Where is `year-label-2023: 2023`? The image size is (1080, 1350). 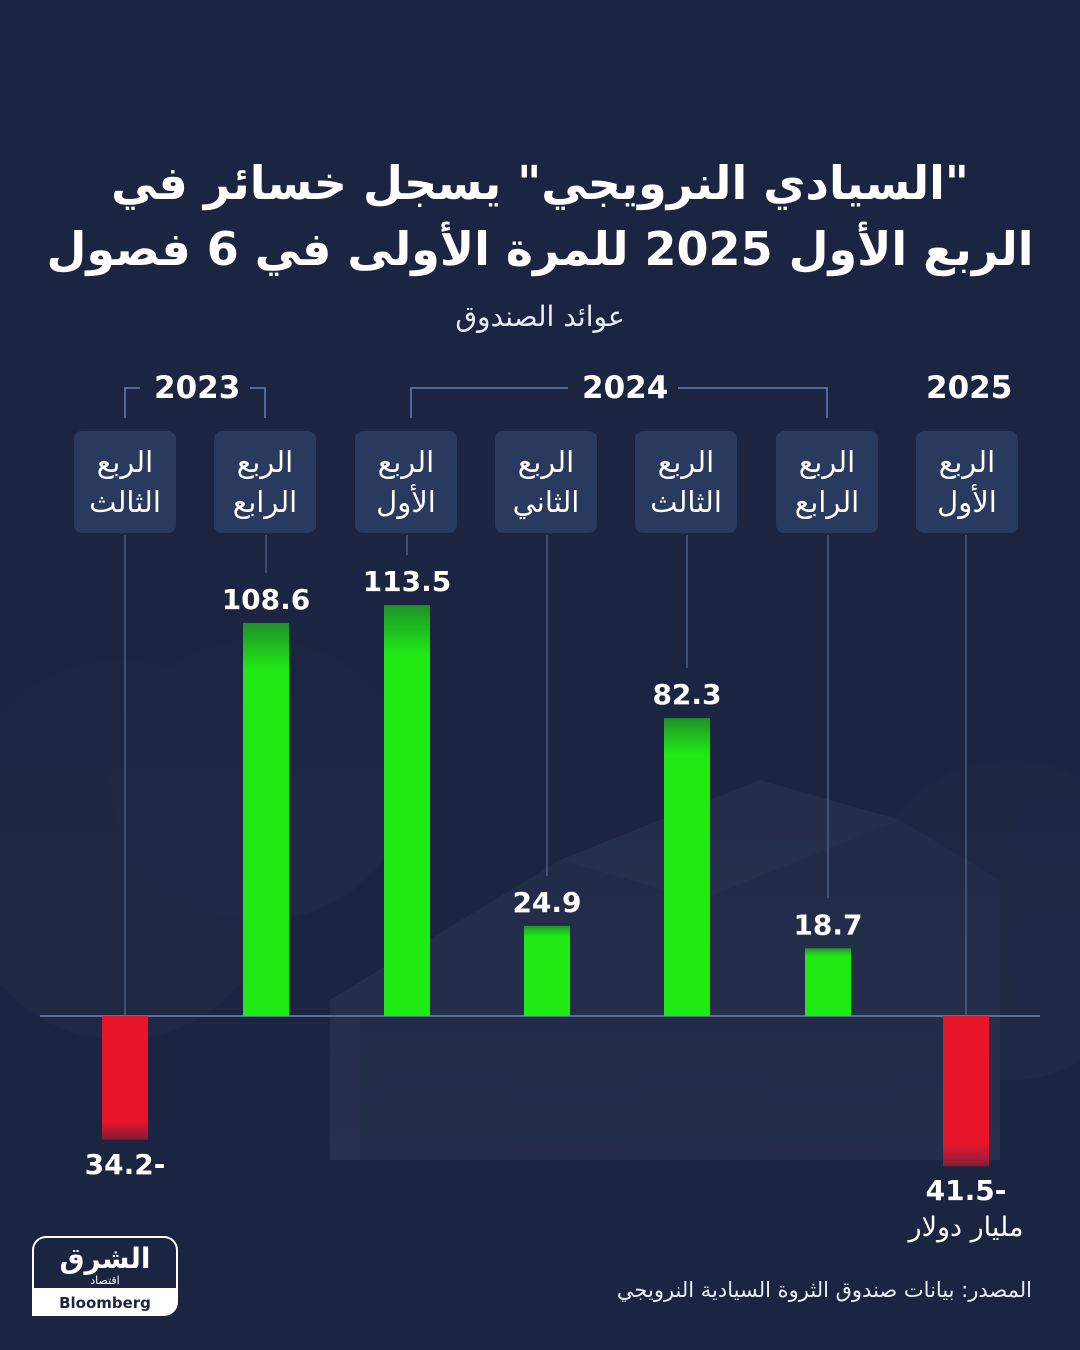 year-label-2023: 2023 is located at coordinates (195, 388).